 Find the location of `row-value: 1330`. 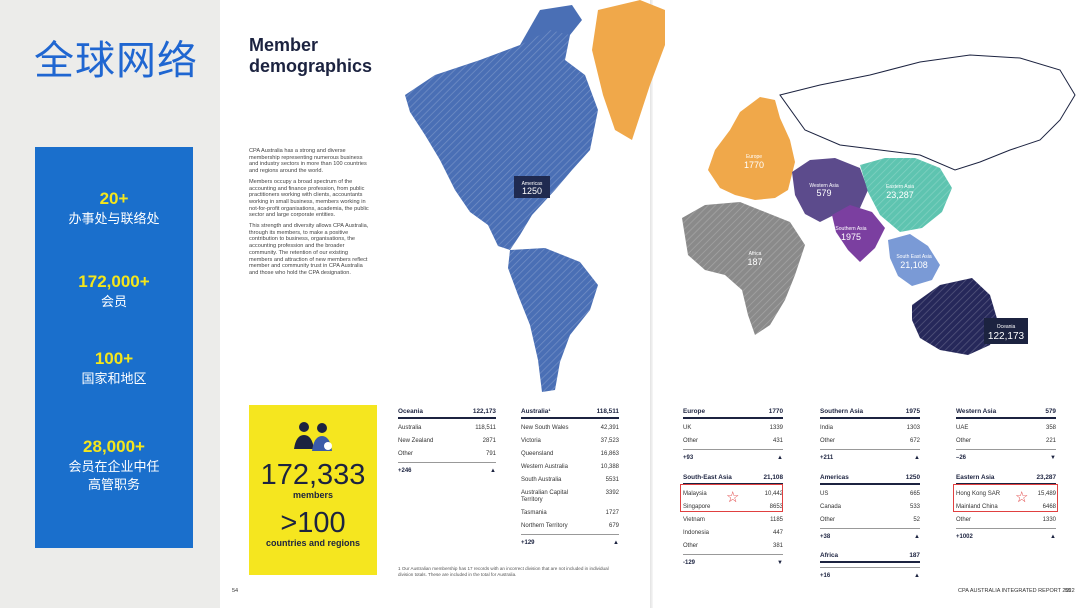

row-value: 1330 is located at coordinates (1049, 520).